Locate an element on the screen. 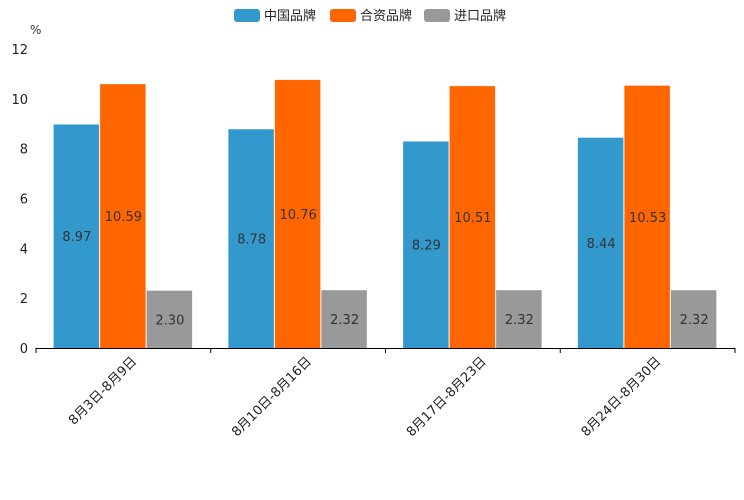 This screenshot has width=744, height=500. legend-label: 进口品牌 is located at coordinates (480, 16).